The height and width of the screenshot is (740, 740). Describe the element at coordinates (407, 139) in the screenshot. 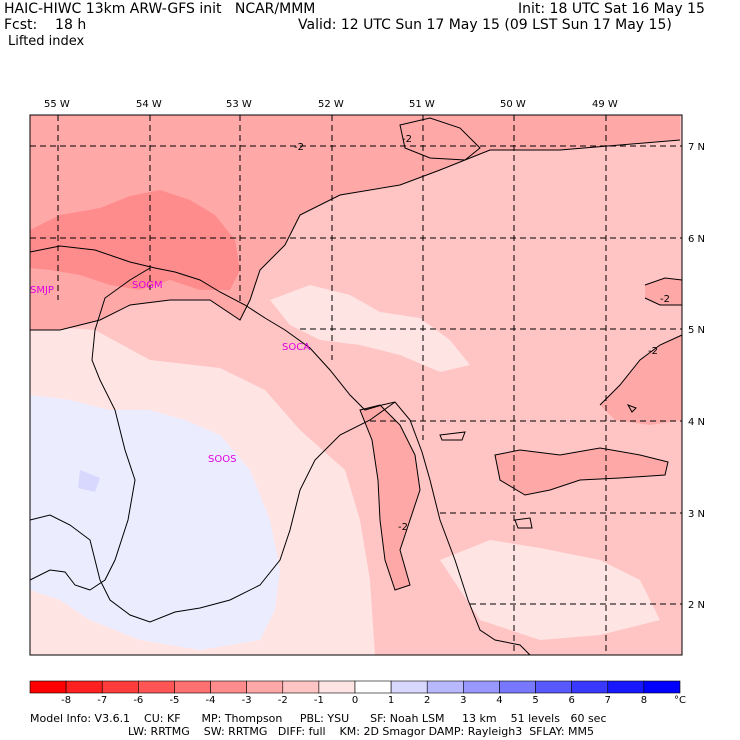

I see `contour-label-2: -2` at that location.